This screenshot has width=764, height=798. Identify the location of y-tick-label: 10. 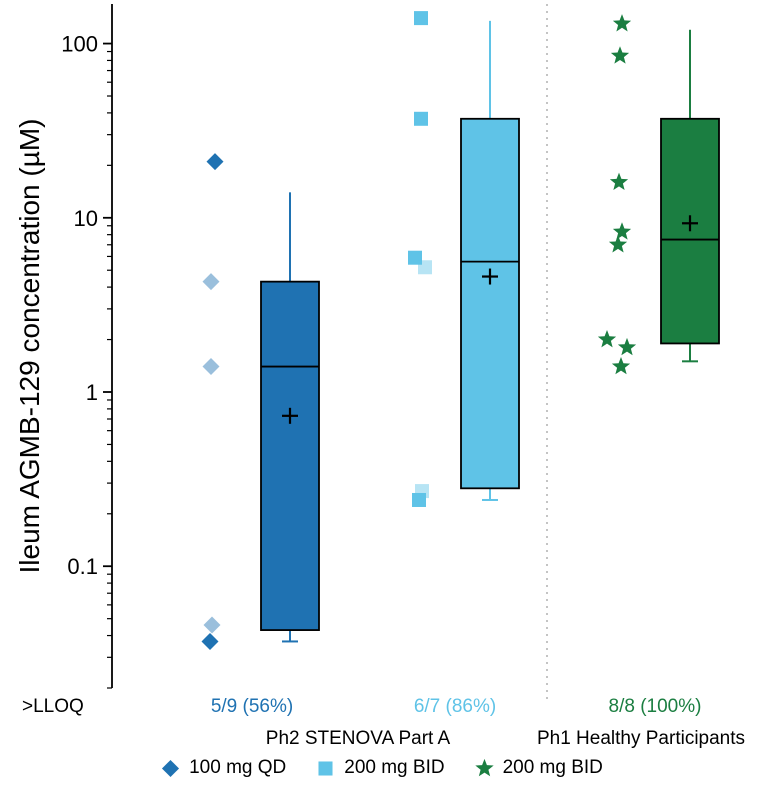
(86, 218).